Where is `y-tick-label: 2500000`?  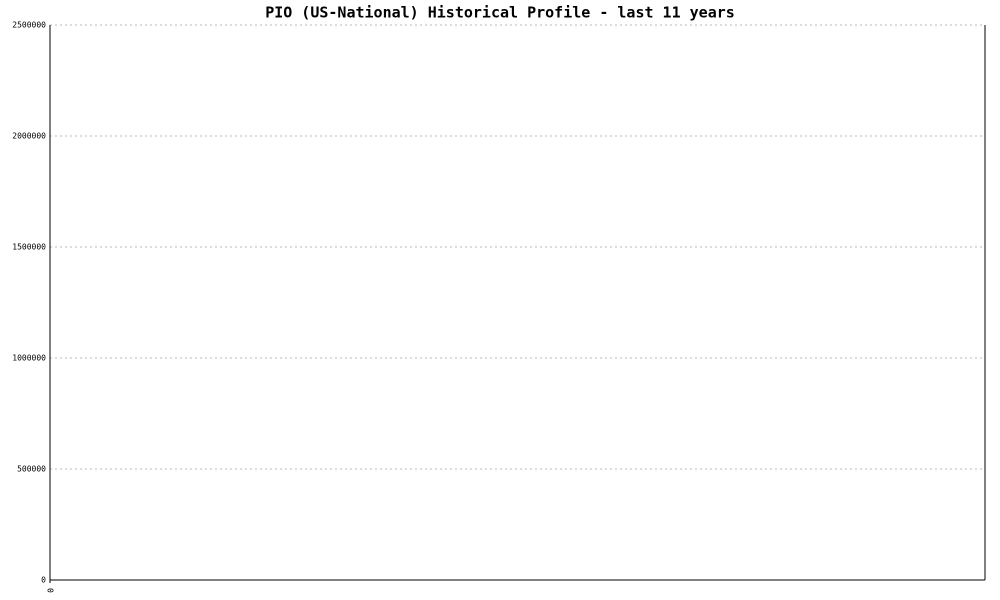 y-tick-label: 2500000 is located at coordinates (29, 25).